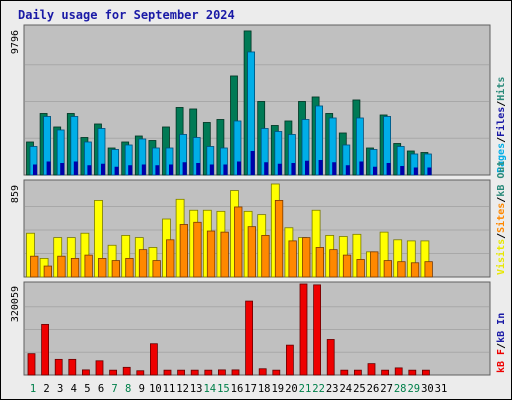 Image resolution: width=512 pixels, height=400 pixels. What do you see at coordinates (101, 389) in the screenshot?
I see `day-label-6: 6` at bounding box center [101, 389].